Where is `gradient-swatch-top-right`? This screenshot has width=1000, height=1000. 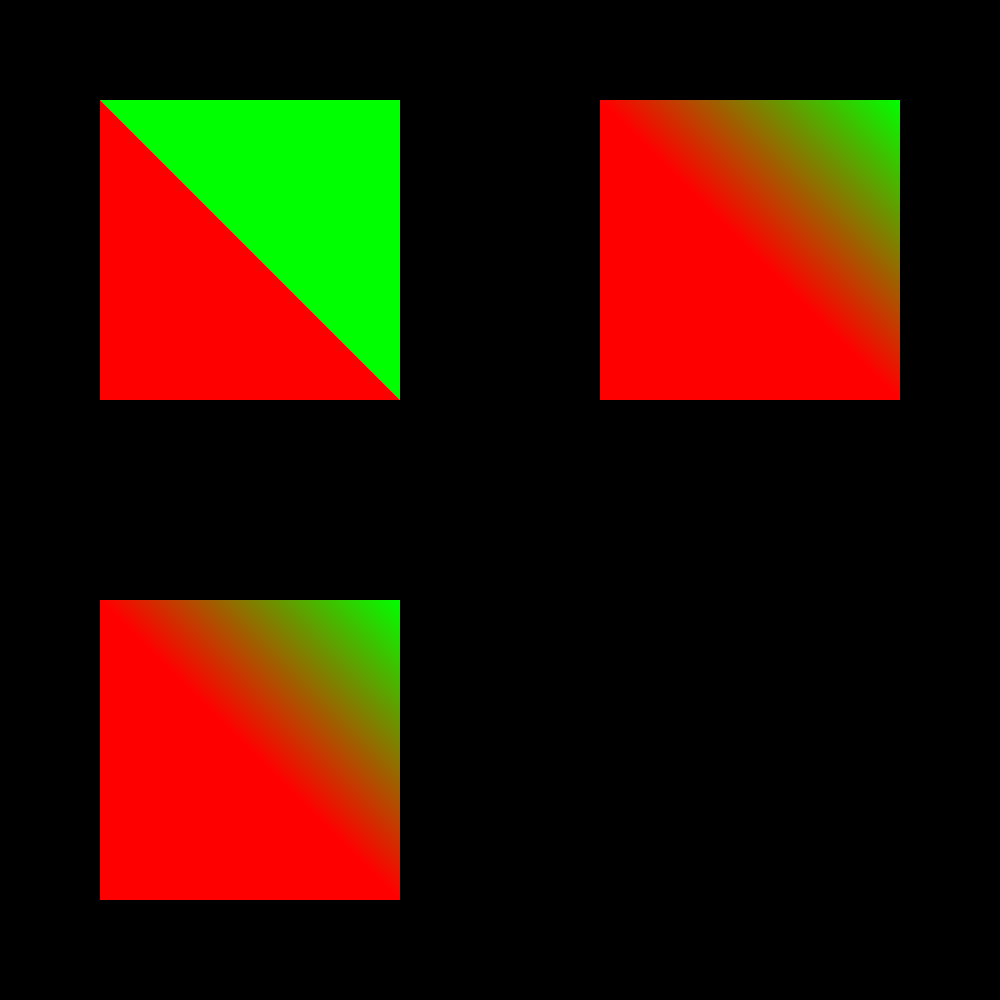
gradient-swatch-top-right is located at coordinates (750, 250).